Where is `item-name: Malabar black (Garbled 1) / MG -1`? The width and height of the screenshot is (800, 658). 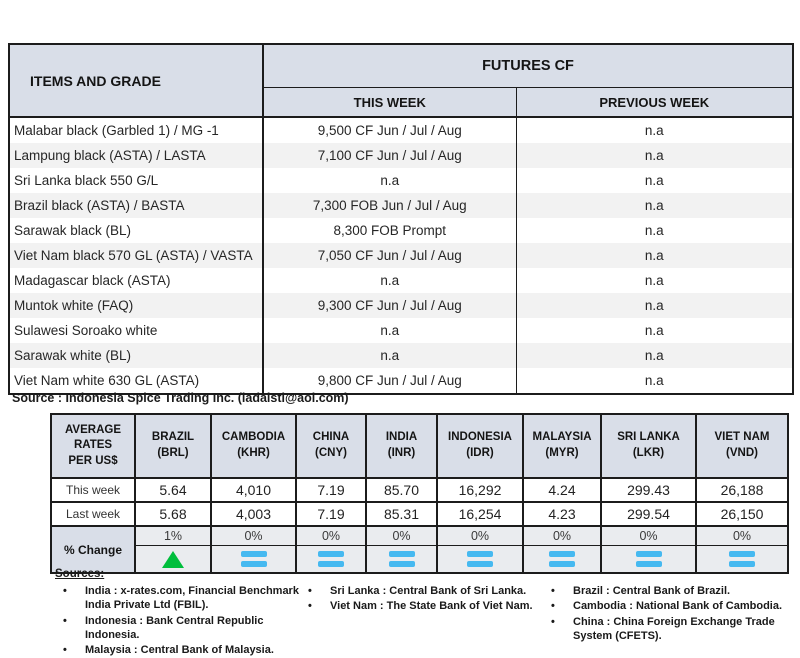
item-name: Malabar black (Garbled 1) / MG -1 is located at coordinates (136, 130).